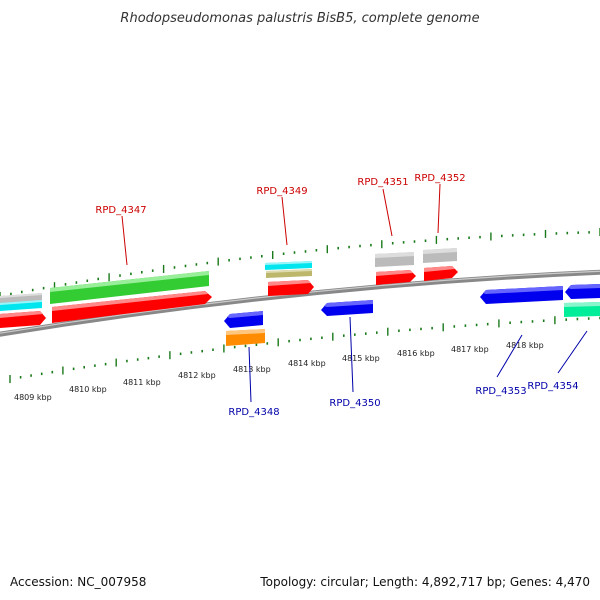 The width and height of the screenshot is (600, 600). I want to click on gene-feature-blue-right, so click(582, 291).